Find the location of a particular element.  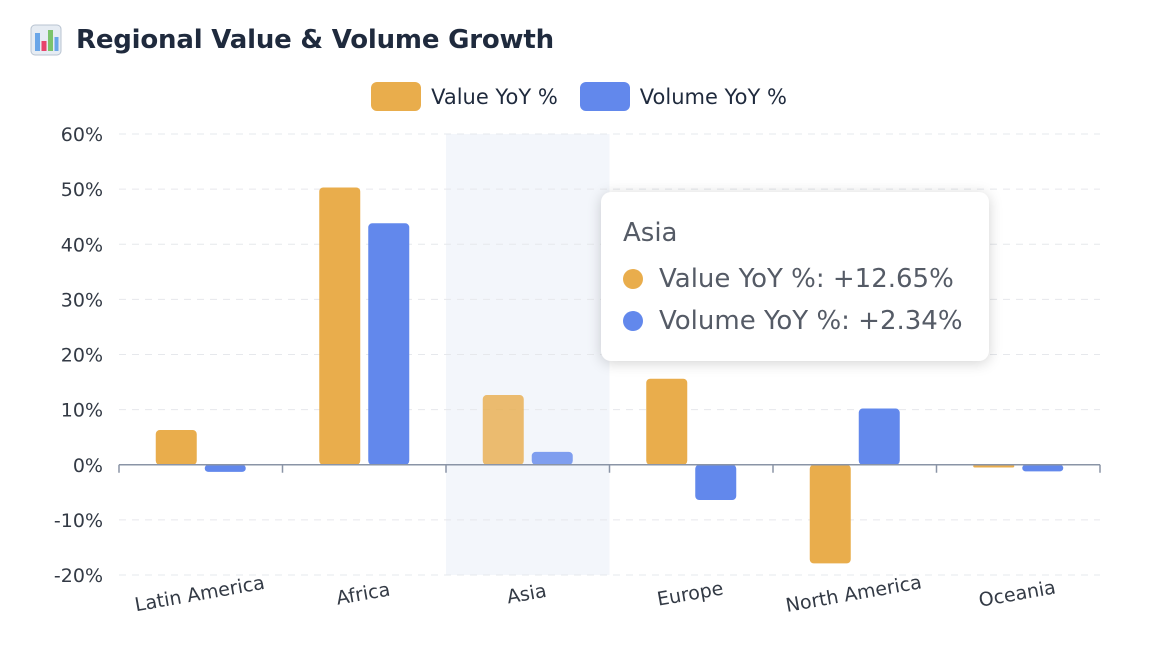

legend-item-value: Value YoY % is located at coordinates (464, 96).